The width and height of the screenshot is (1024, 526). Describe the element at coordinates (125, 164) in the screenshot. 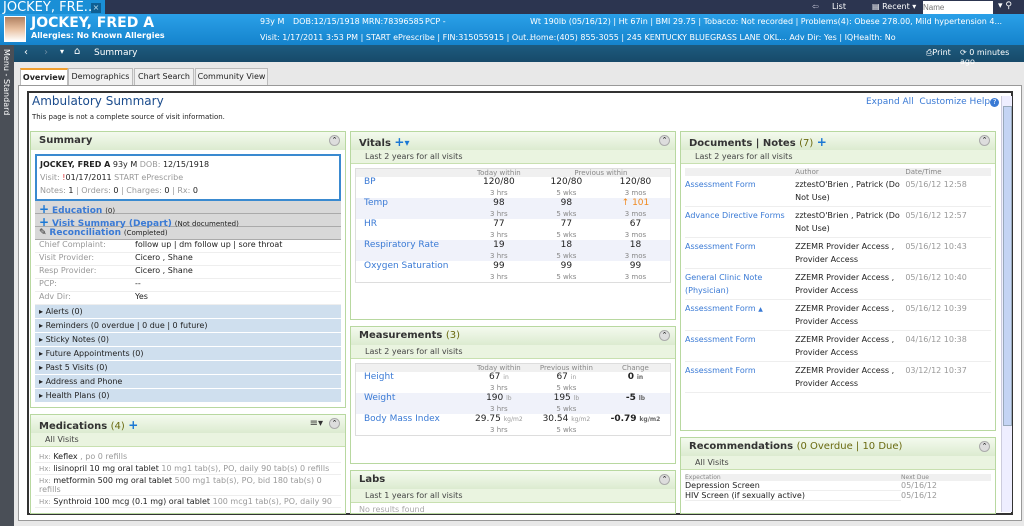

I see `card-agesex: 93y M` at that location.